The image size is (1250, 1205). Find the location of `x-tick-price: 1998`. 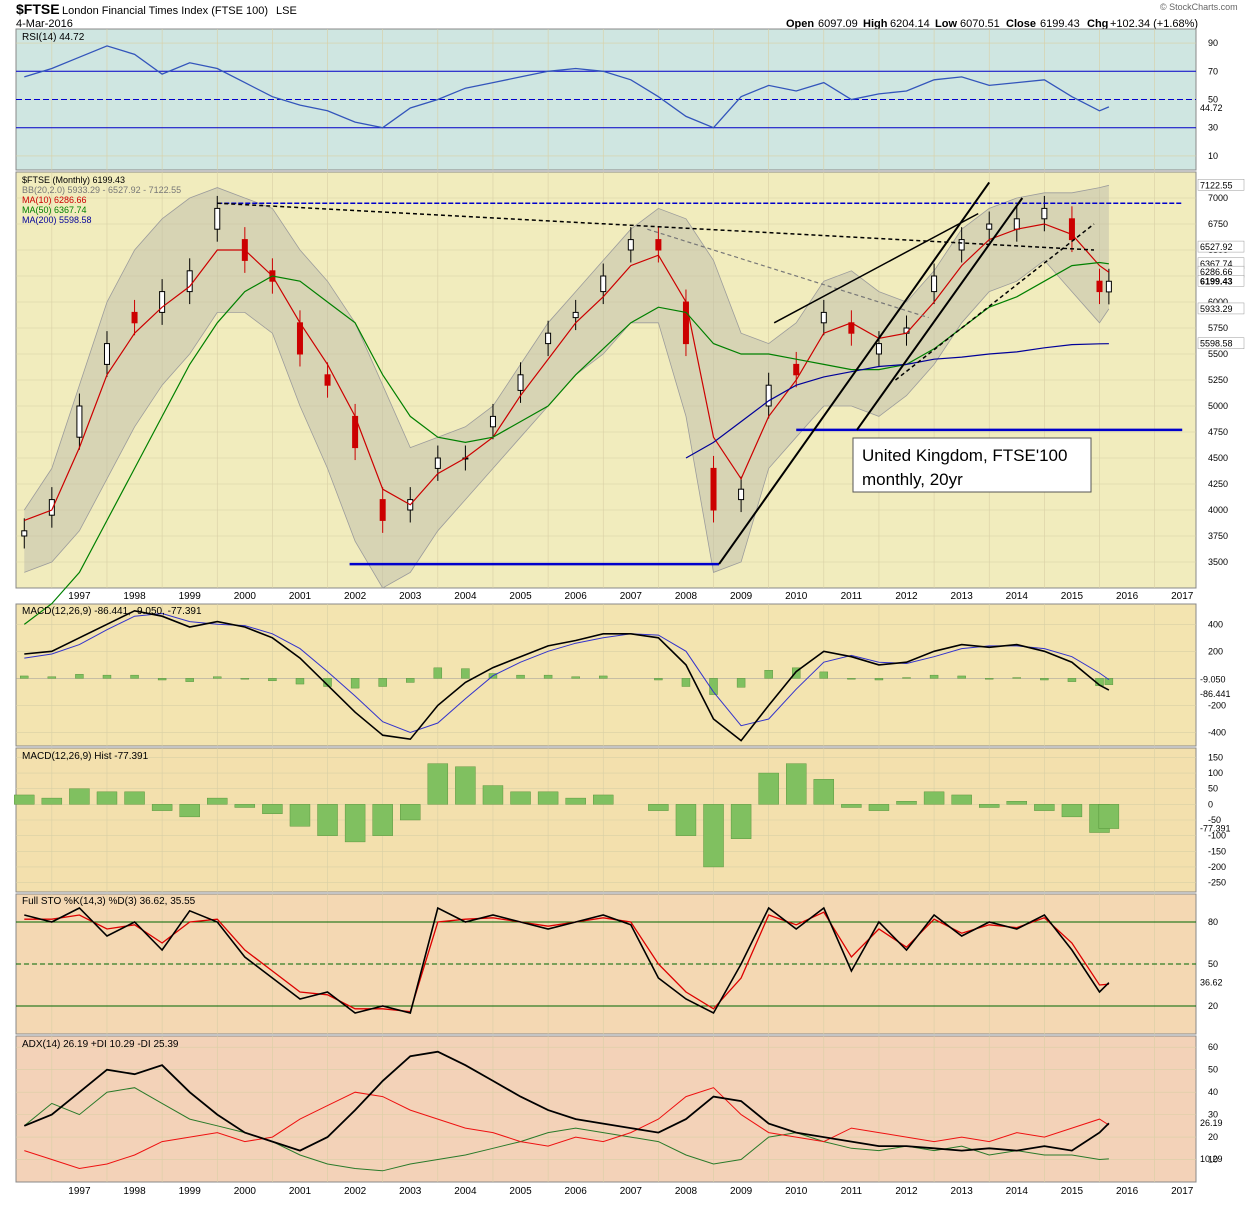

x-tick-price: 1998 is located at coordinates (134, 596).